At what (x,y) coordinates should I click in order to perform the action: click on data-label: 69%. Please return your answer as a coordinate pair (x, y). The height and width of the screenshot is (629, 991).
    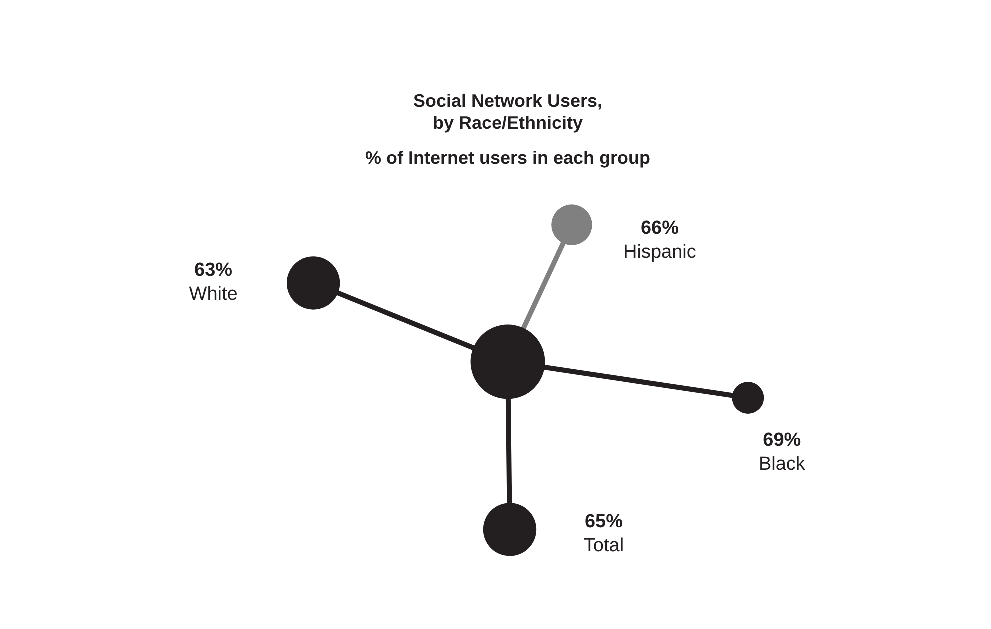
    Looking at the image, I should click on (782, 441).